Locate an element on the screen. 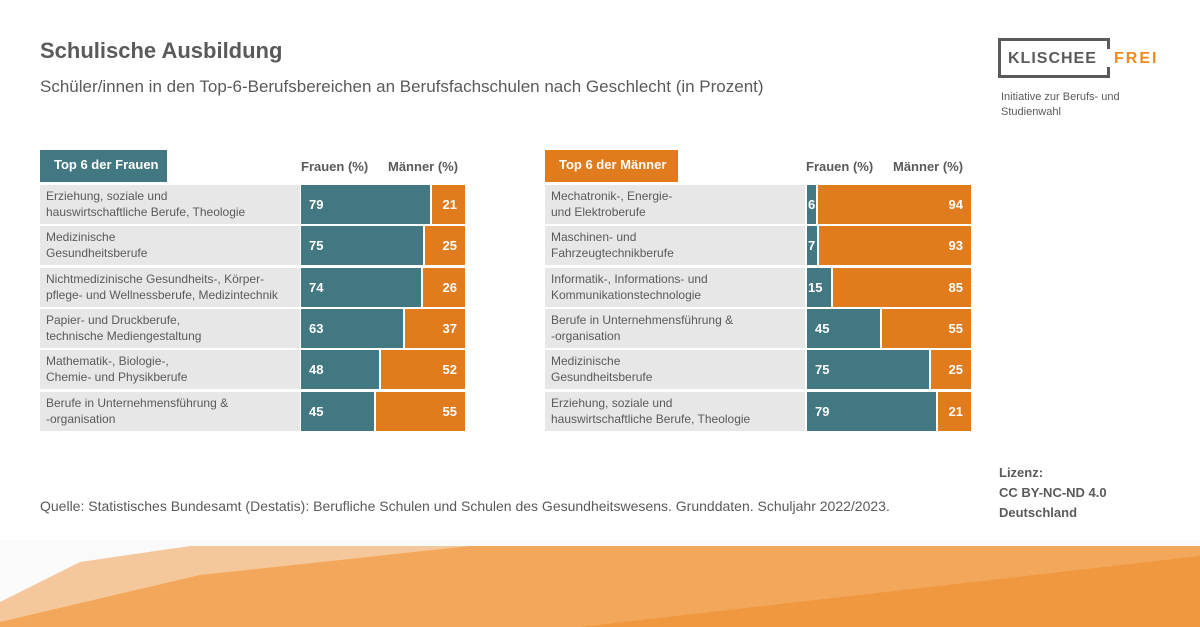 This screenshot has width=1200, height=627. bar-maenner: 85 is located at coordinates (902, 287).